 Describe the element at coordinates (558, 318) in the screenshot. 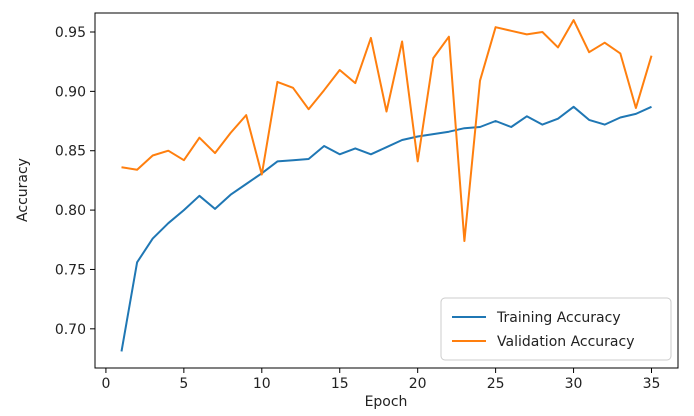

I see `legend-label-training: Training Accuracy` at that location.